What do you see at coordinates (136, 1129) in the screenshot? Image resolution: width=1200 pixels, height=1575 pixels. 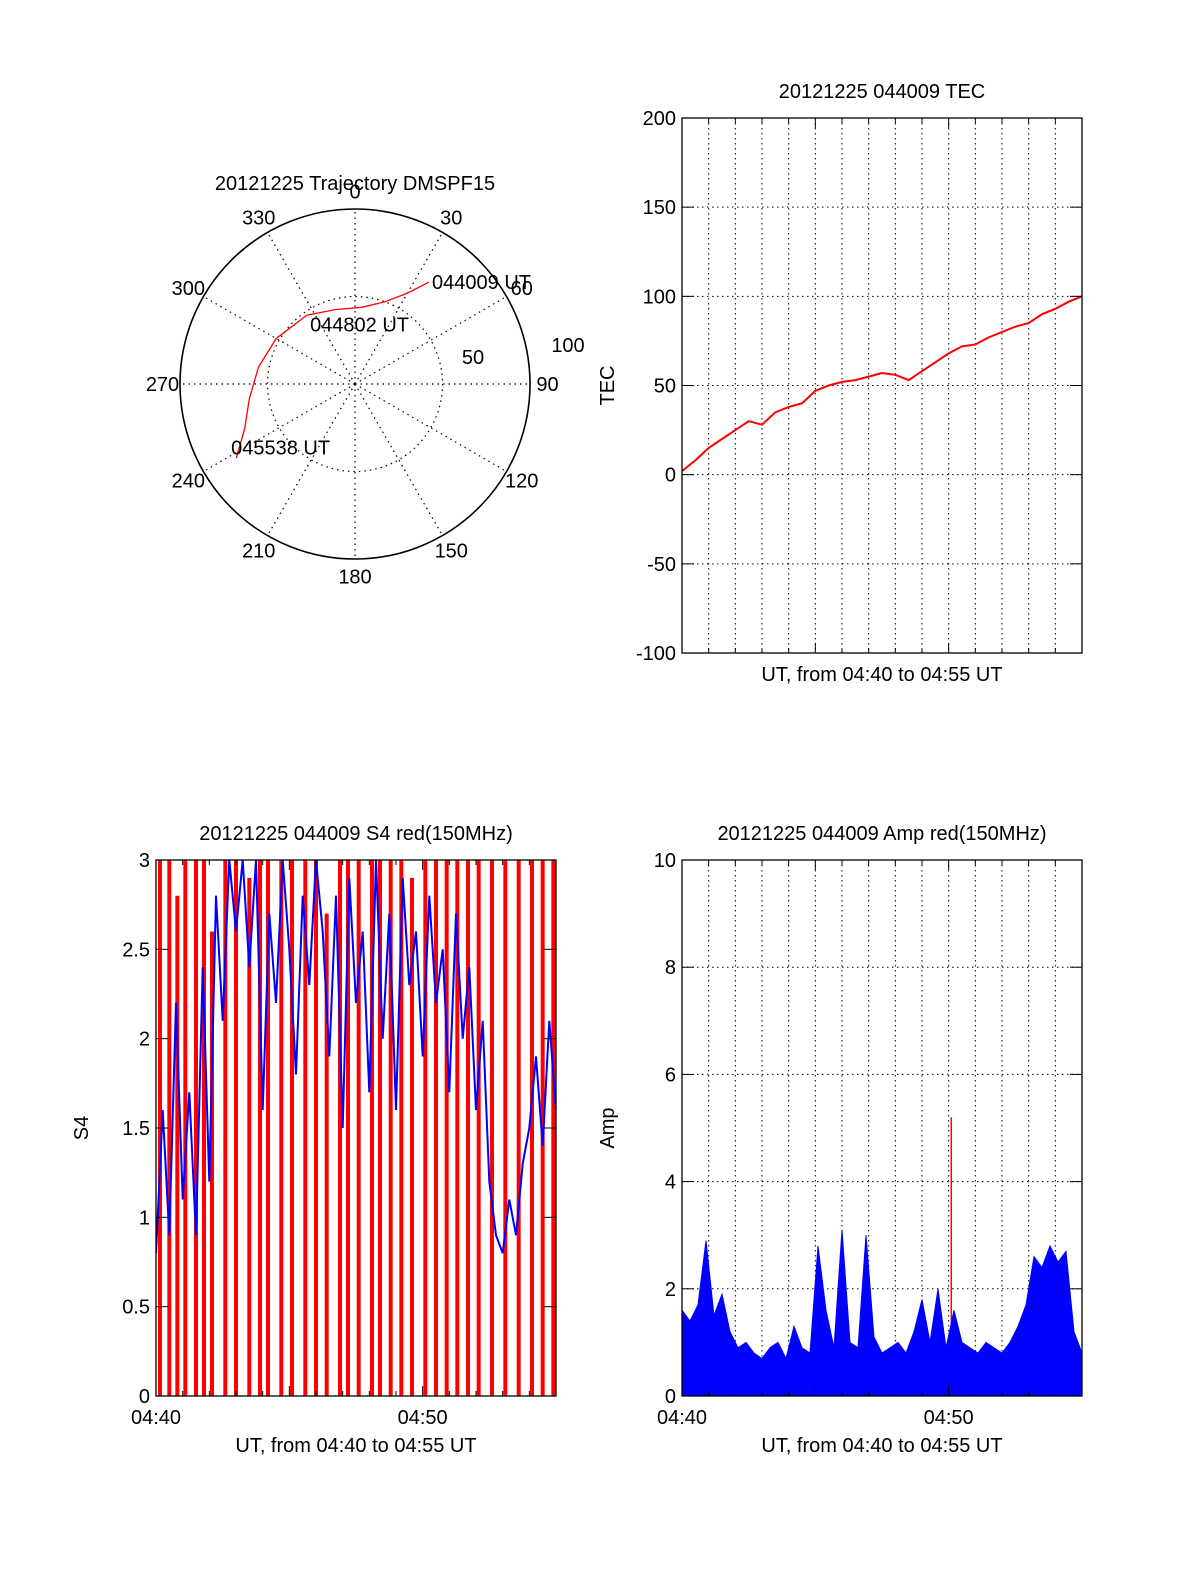 I see `y-tick-label: 1.5` at bounding box center [136, 1129].